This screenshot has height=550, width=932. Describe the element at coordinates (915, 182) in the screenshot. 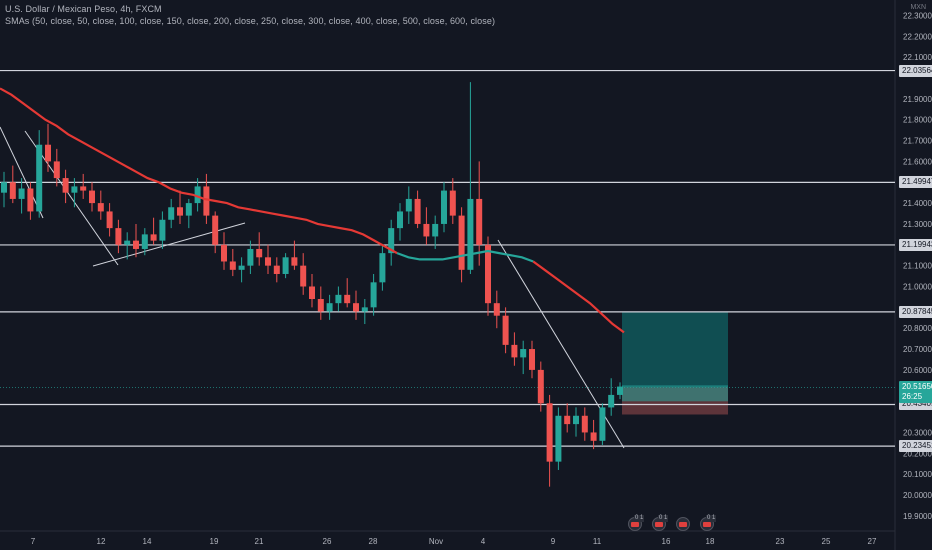

I see `level-price-tag: 21.49947` at that location.